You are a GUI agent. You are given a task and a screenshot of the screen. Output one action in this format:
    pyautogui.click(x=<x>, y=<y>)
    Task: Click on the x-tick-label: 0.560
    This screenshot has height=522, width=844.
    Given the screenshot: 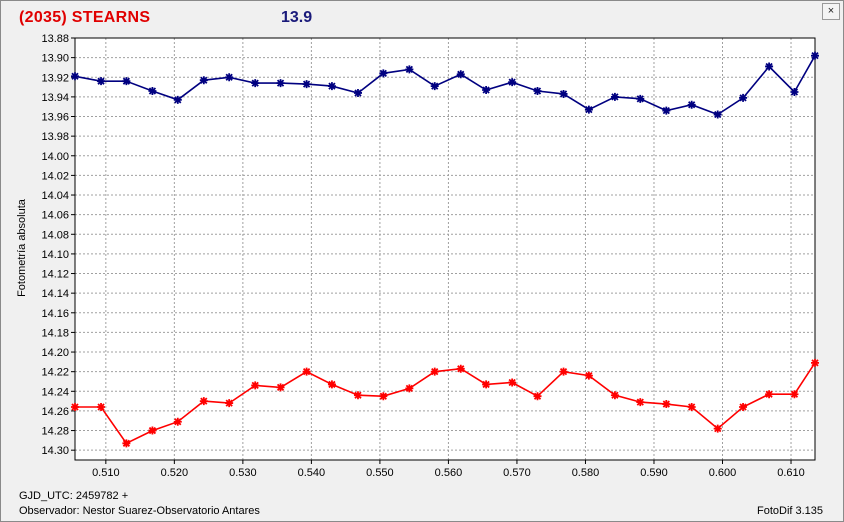 What is the action you would take?
    pyautogui.click(x=449, y=473)
    